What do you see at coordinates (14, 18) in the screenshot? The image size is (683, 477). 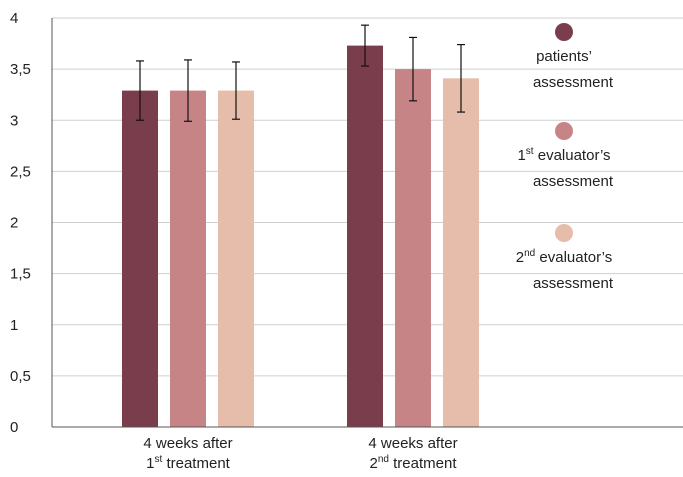 I see `y-tick-label: 4` at bounding box center [14, 18].